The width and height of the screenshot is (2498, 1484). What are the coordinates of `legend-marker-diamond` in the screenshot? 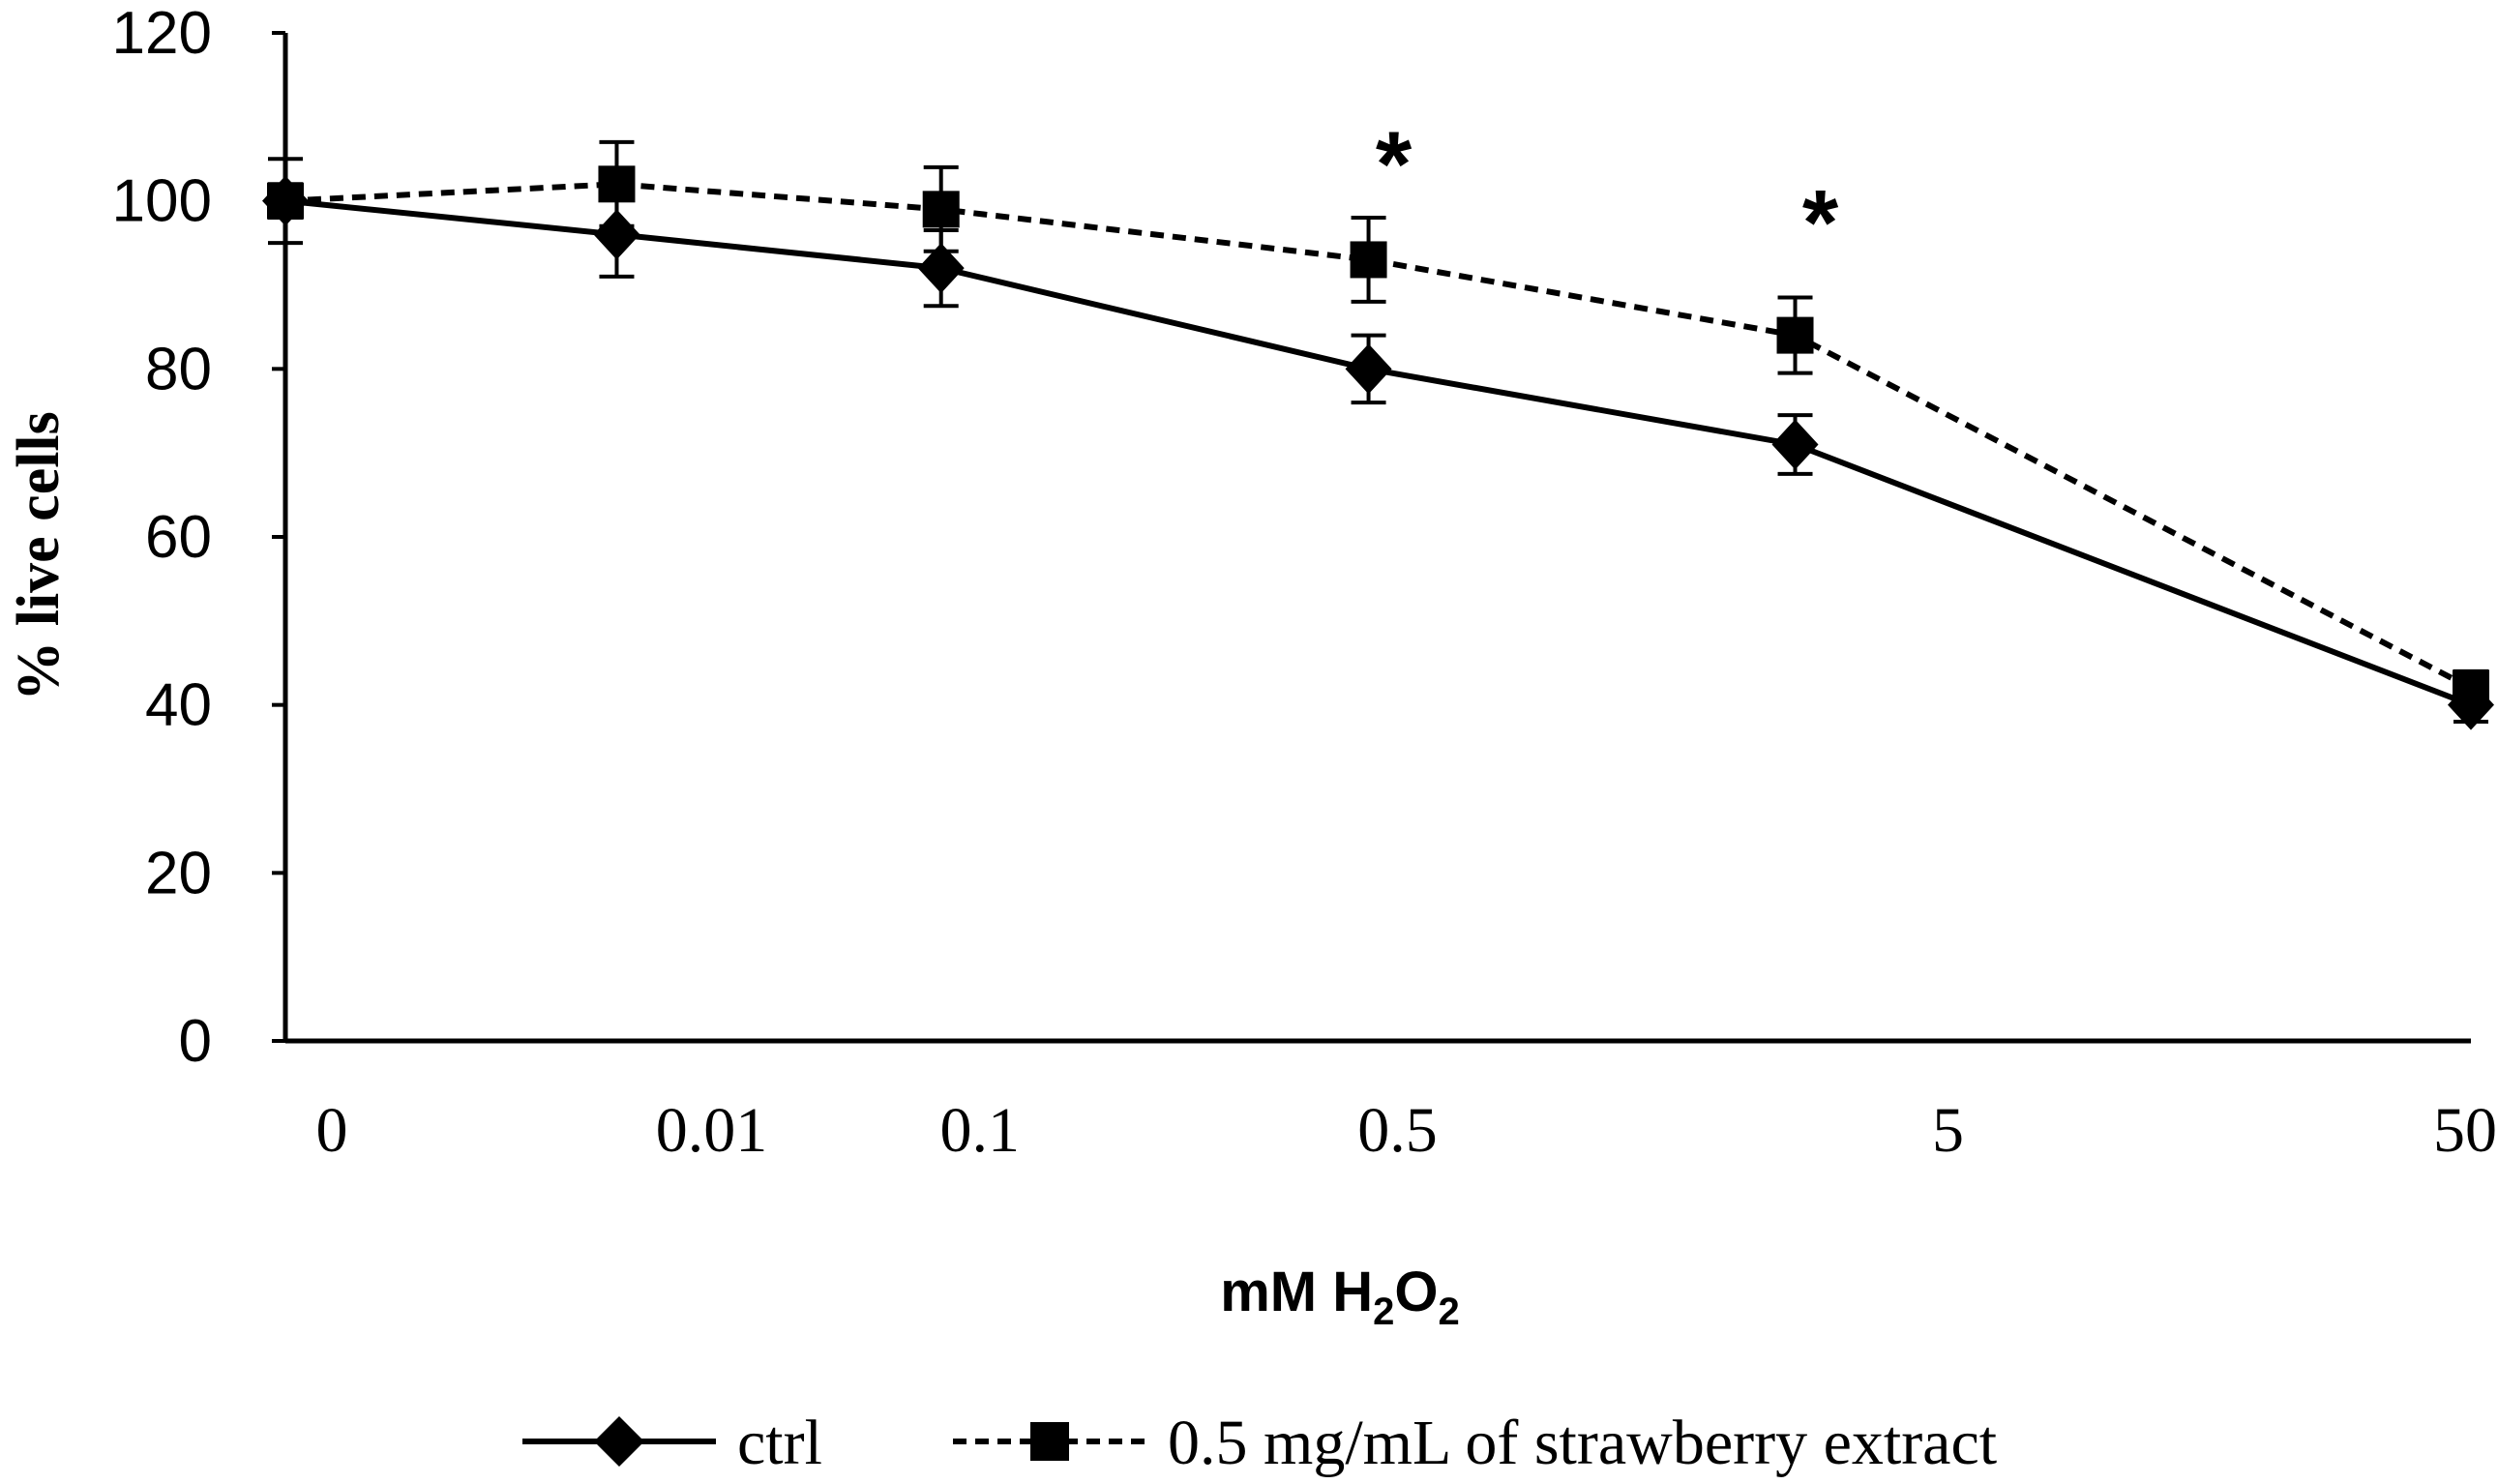 It's located at (619, 1441).